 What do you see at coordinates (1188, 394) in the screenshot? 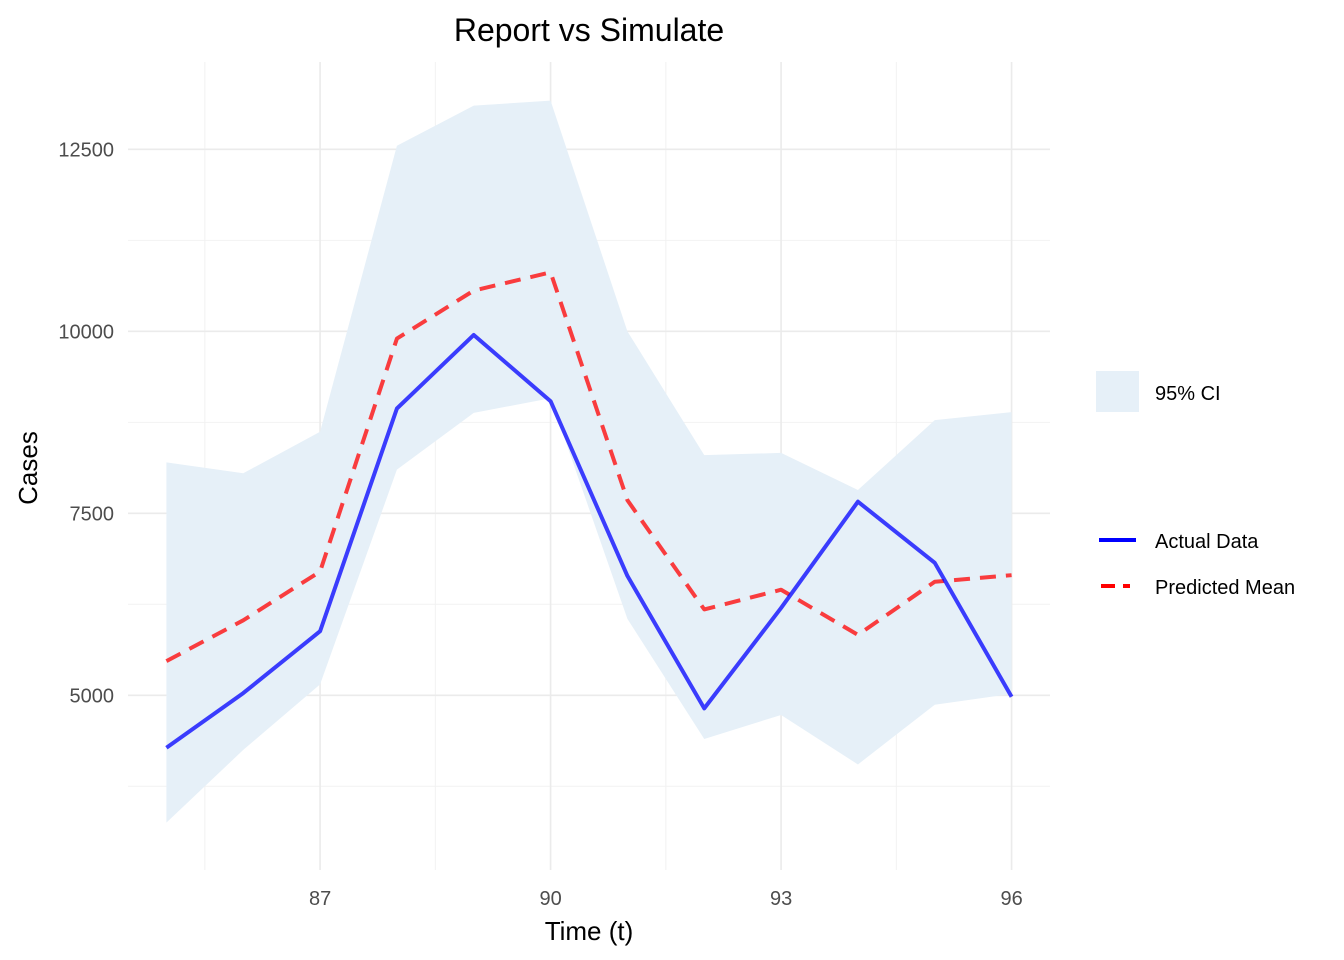
I see `legend-ci-label: 95% CI` at bounding box center [1188, 394].